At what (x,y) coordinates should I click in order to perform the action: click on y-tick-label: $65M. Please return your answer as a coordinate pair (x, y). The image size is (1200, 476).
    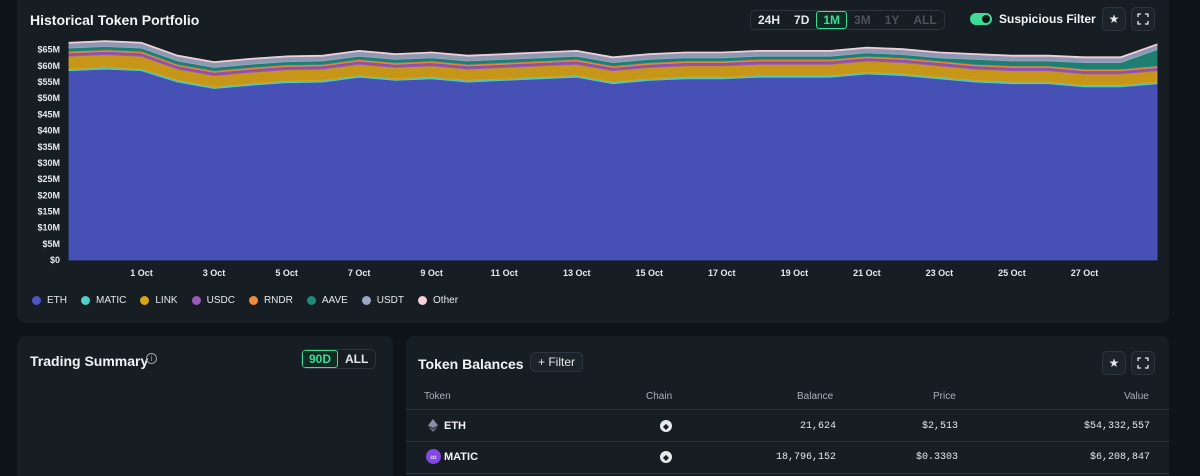
    Looking at the image, I should click on (48, 50).